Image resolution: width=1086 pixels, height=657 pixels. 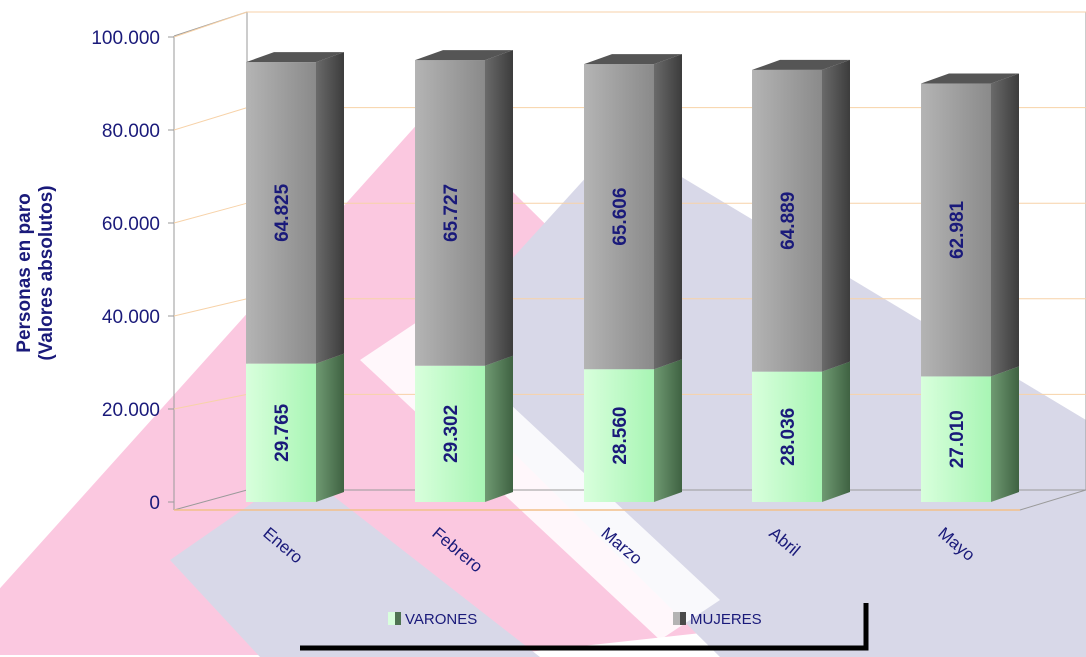 I want to click on data-label-mujeres: 64.825, so click(x=282, y=212).